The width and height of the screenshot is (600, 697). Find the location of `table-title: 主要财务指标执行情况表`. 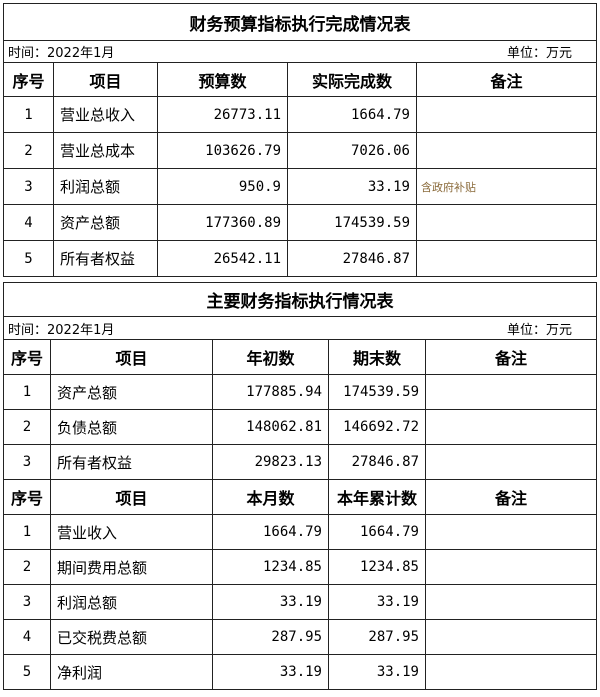

table-title: 主要财务指标执行情况表 is located at coordinates (300, 299).